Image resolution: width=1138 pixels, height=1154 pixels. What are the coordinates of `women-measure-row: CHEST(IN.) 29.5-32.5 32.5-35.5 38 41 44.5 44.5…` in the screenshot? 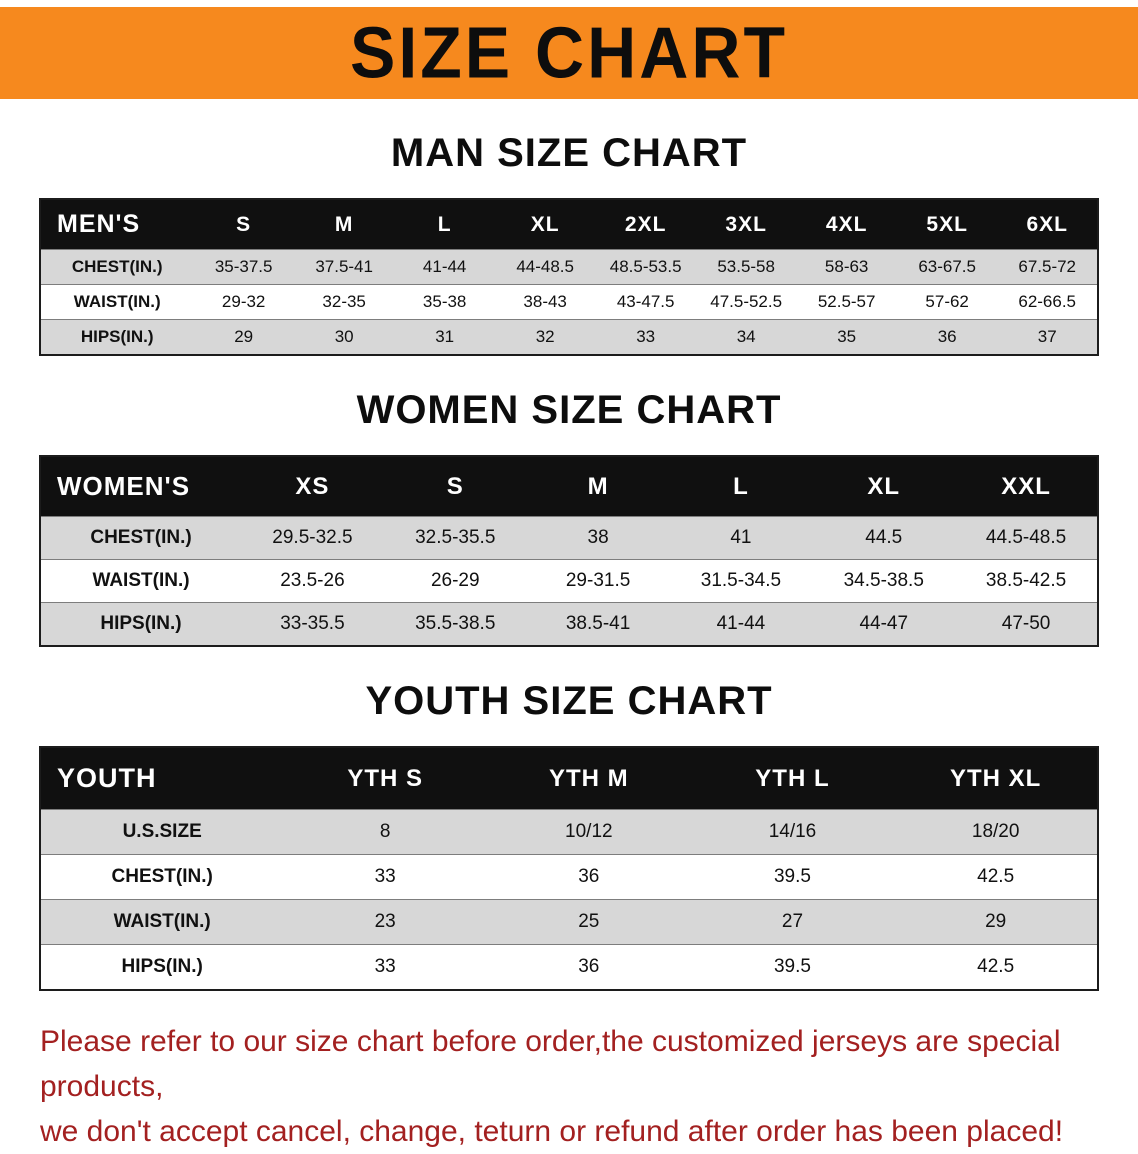 It's located at (569, 538).